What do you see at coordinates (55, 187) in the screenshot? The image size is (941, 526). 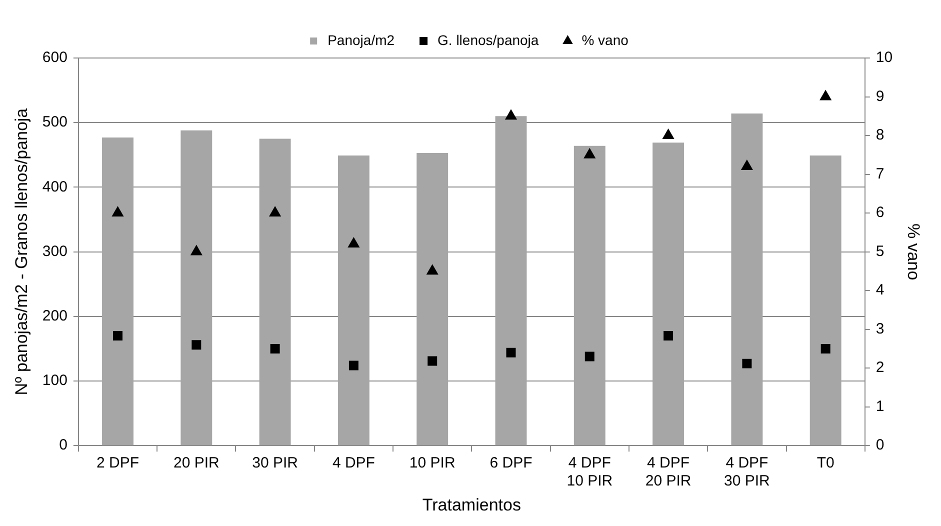 I see `y-tick-label: 400` at bounding box center [55, 187].